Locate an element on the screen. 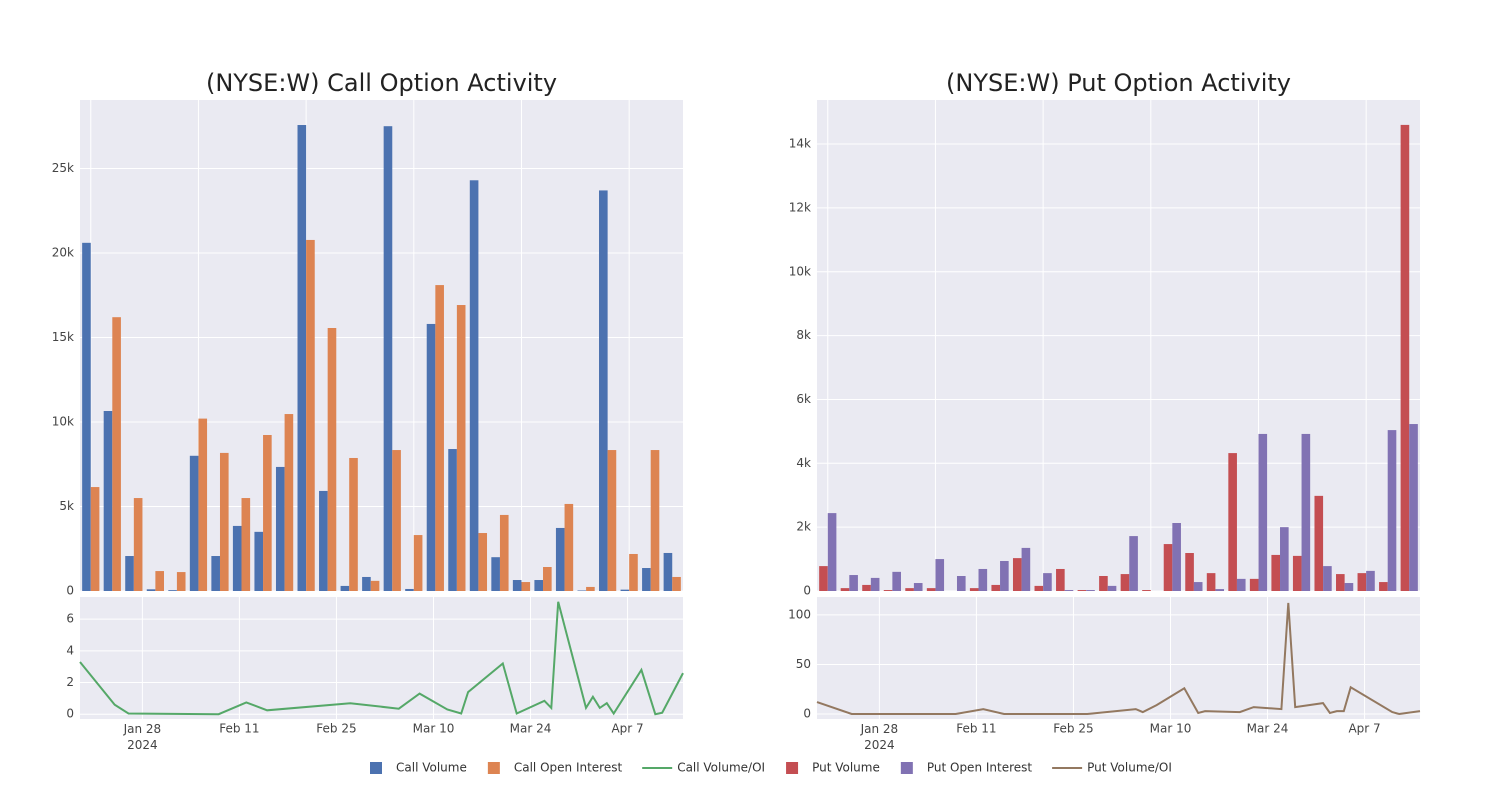 The height and width of the screenshot is (800, 1500). y-tick-label: 5k is located at coordinates (66, 506).